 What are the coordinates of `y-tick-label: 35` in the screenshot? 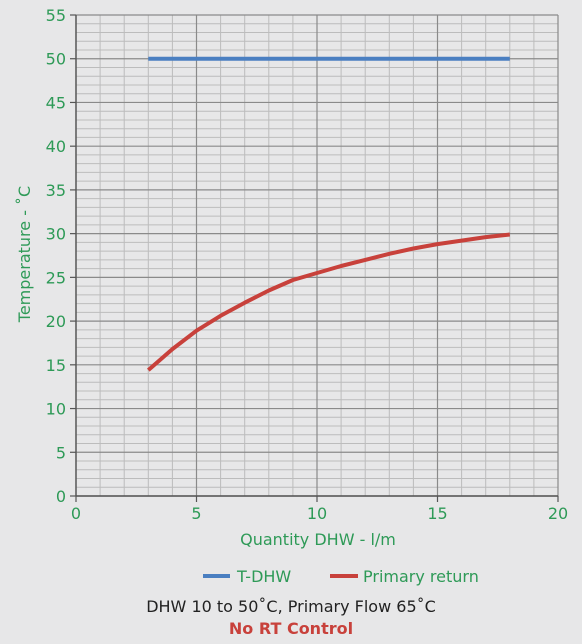 It's located at (56, 190).